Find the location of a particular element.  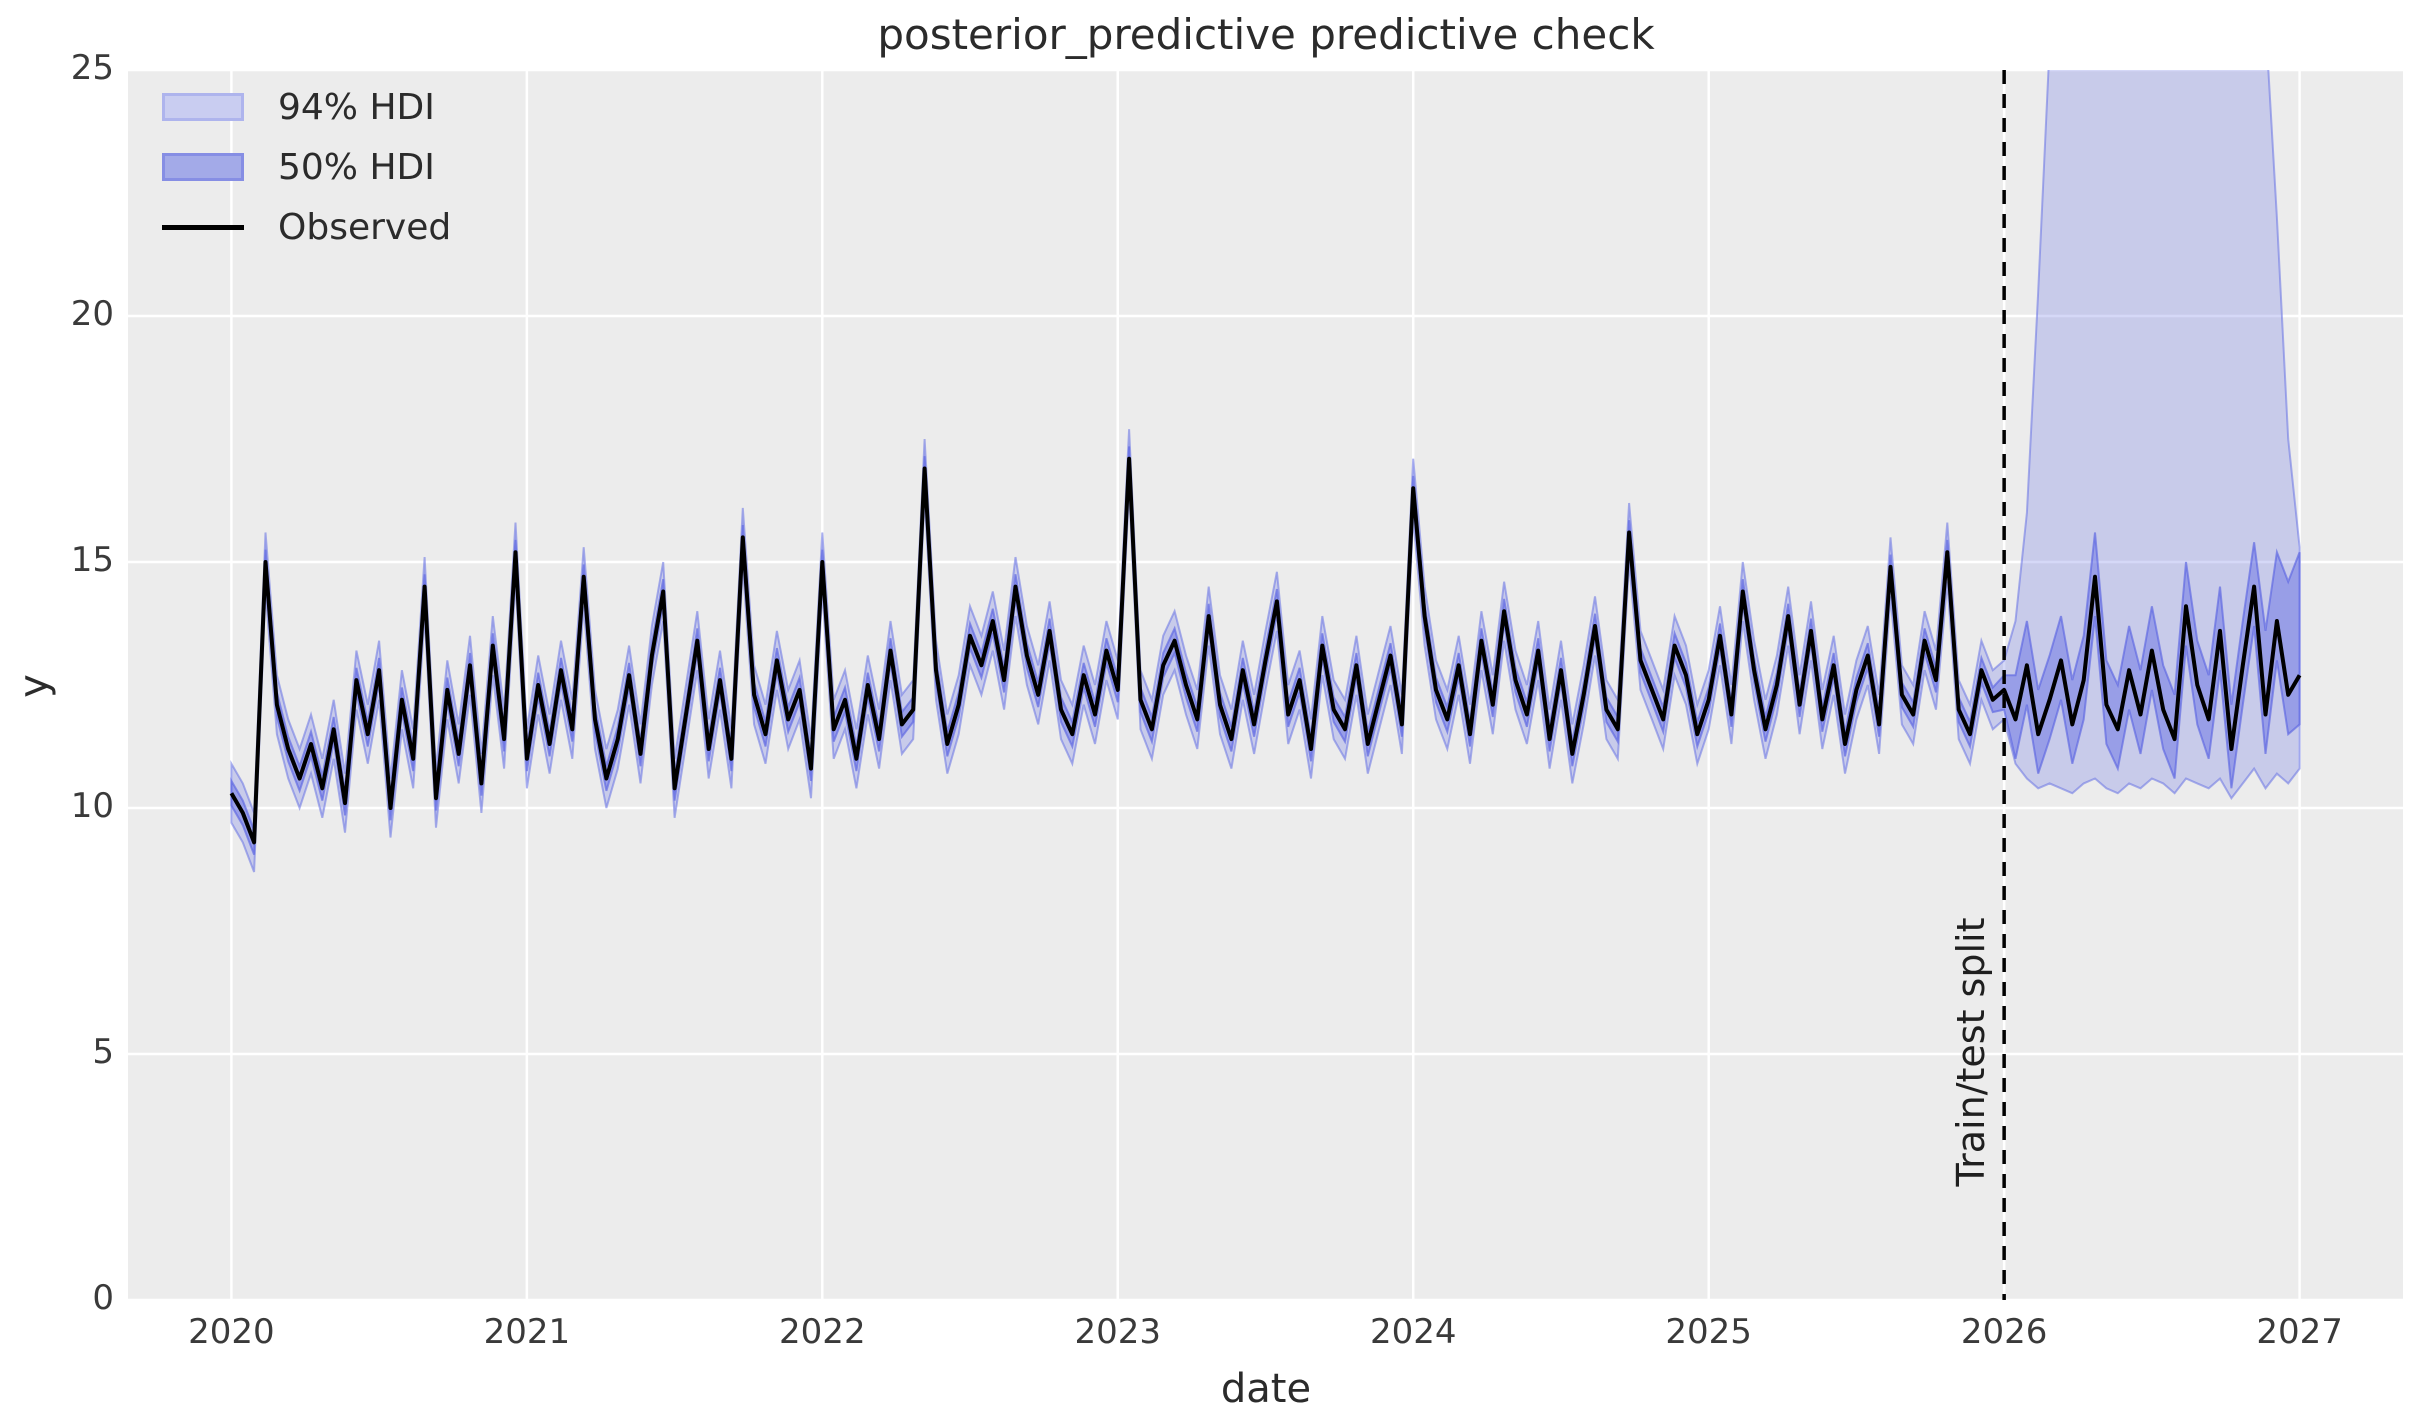

legend-label: 94% HDI is located at coordinates (356, 107).